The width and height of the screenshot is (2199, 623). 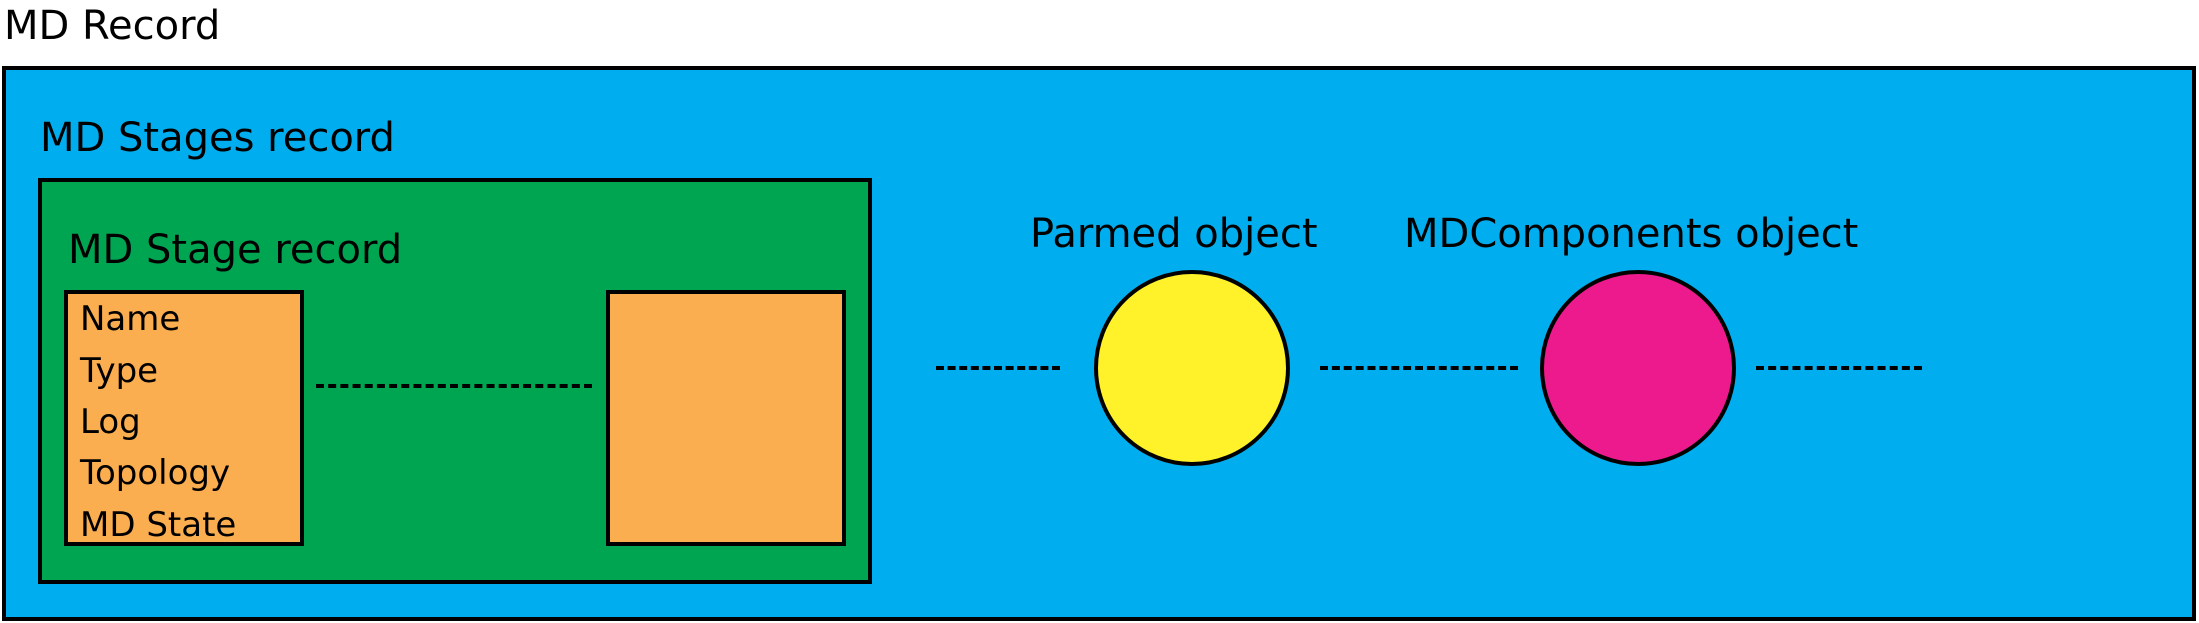 I want to click on dotted-line-between-objects, so click(x=1419, y=368).